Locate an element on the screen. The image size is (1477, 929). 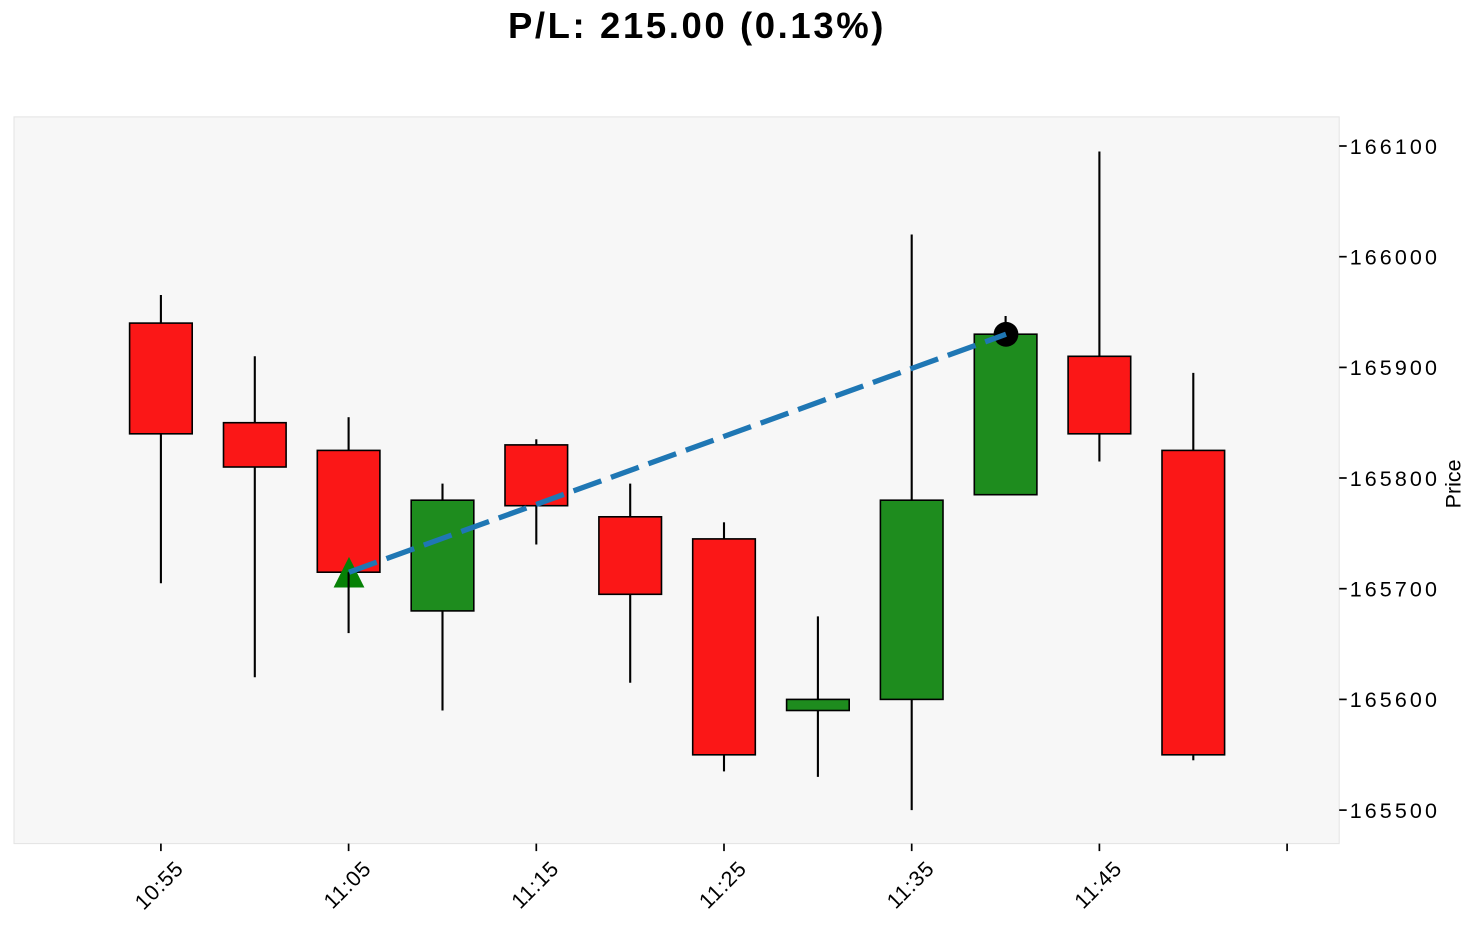
svg-text: 166100 is located at coordinates (1395, 147).